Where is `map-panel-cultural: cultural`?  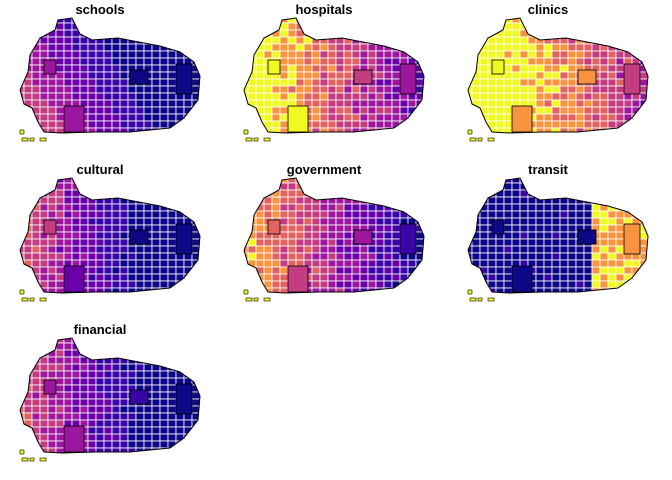 map-panel-cultural: cultural is located at coordinates (112, 240).